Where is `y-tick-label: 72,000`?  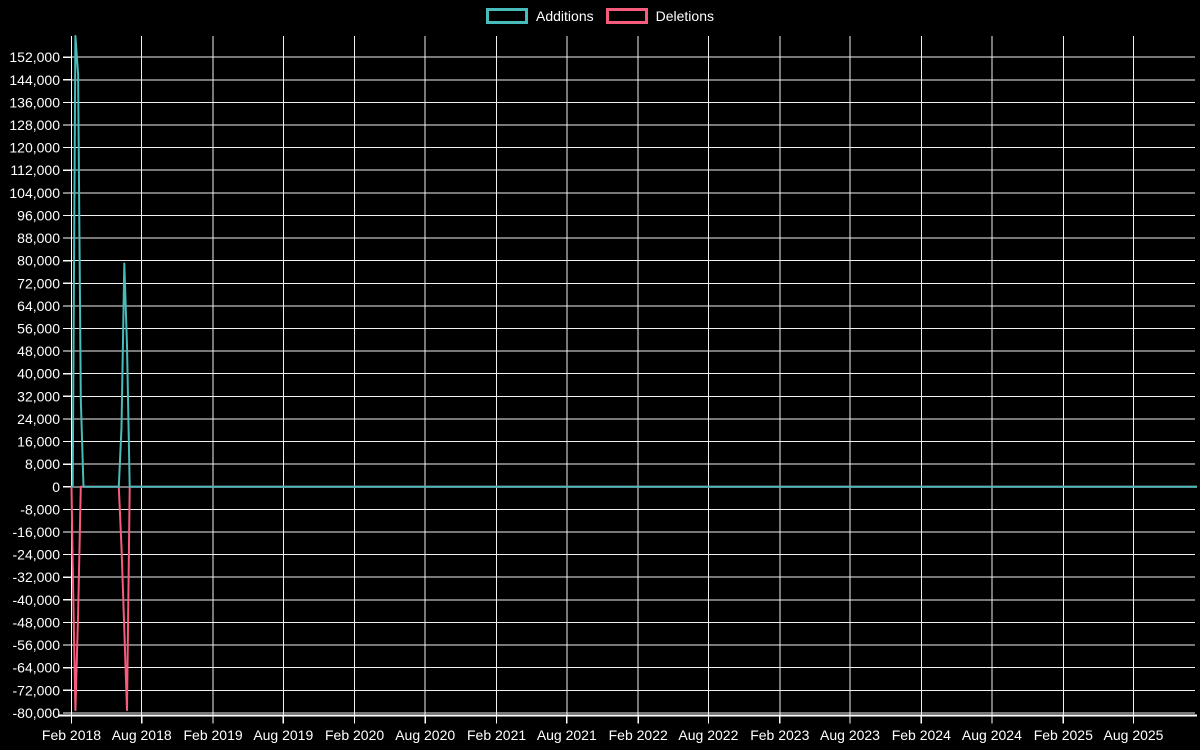 y-tick-label: 72,000 is located at coordinates (38, 283).